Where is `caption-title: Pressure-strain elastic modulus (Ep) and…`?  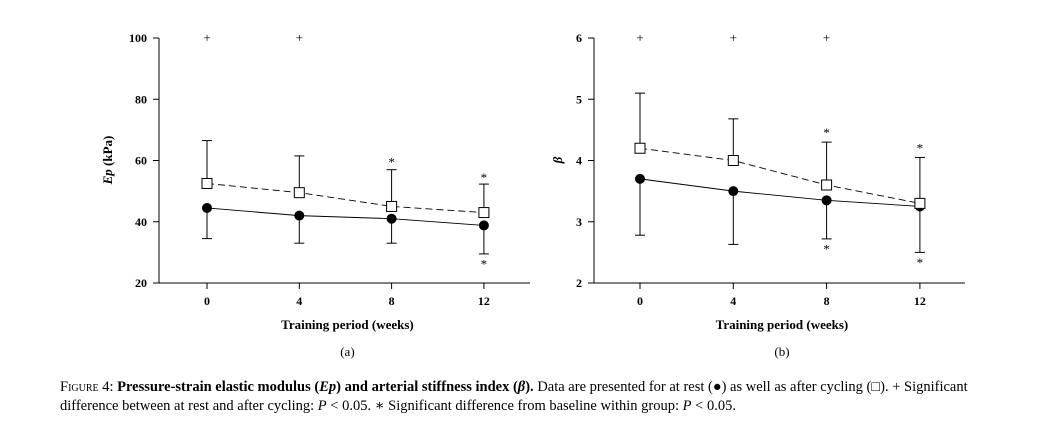
caption-title: Pressure-strain elastic modulus (Ep) and… is located at coordinates (325, 387).